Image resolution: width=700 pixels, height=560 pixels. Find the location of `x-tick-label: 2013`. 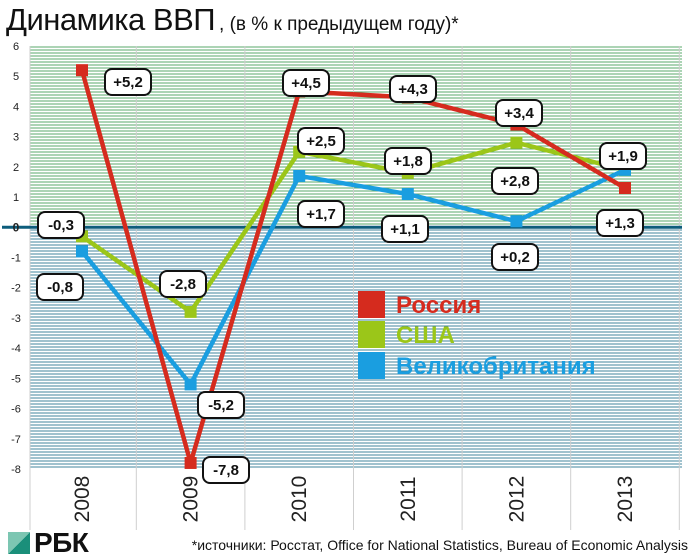

x-tick-label: 2013 is located at coordinates (625, 499).